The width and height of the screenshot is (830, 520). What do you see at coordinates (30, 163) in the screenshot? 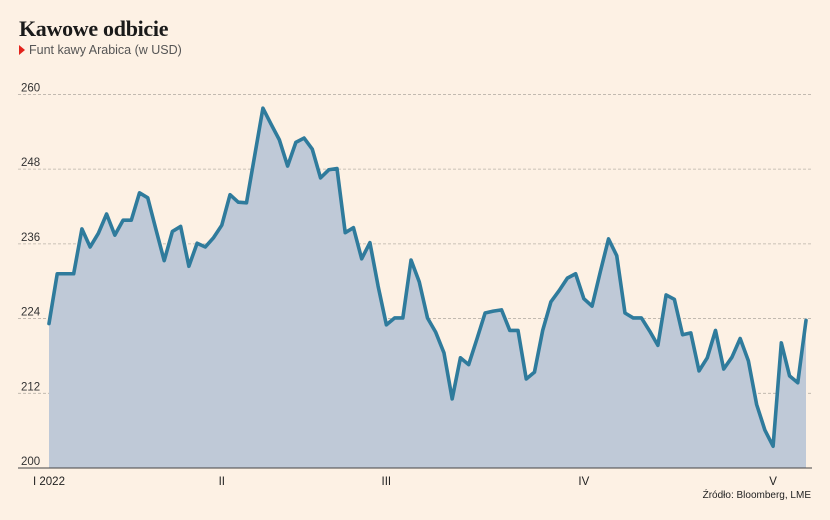
I see `y-tick-label: 248` at bounding box center [30, 163].